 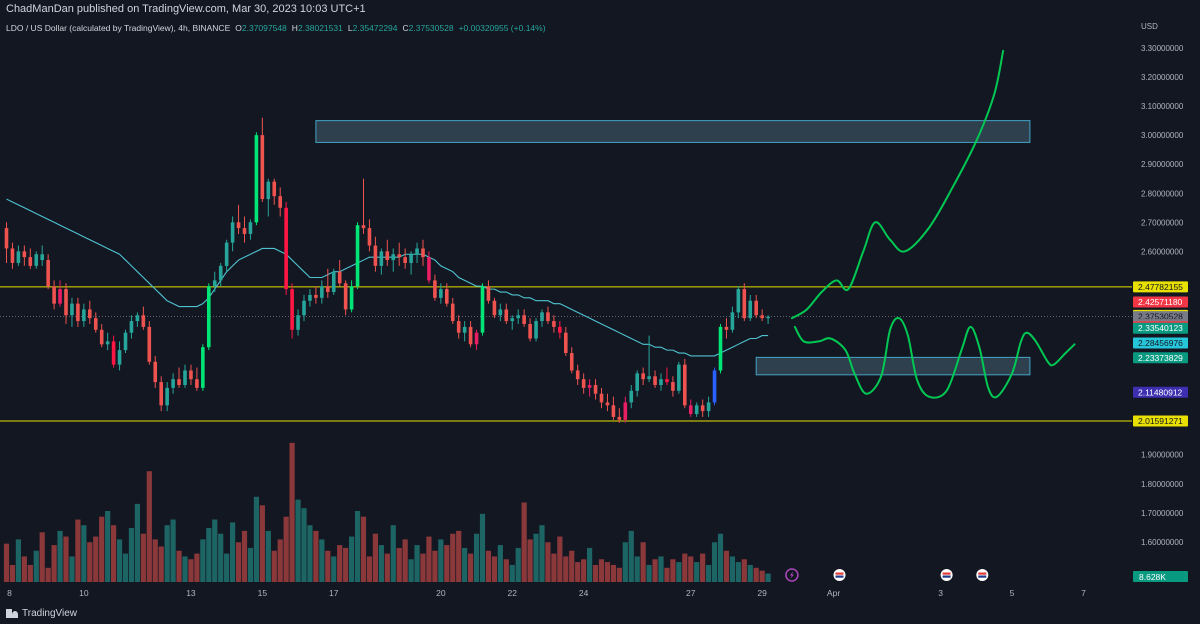 What do you see at coordinates (1160, 576) in the screenshot?
I see `volume-badge` at bounding box center [1160, 576].